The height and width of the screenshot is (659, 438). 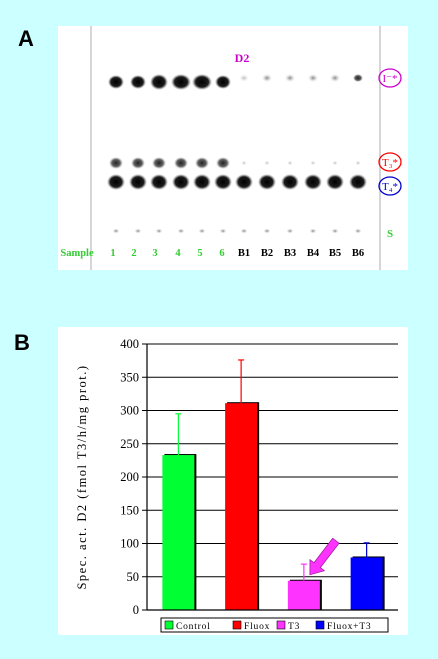 I want to click on iodide-label: I⁻*, so click(x=390, y=79).